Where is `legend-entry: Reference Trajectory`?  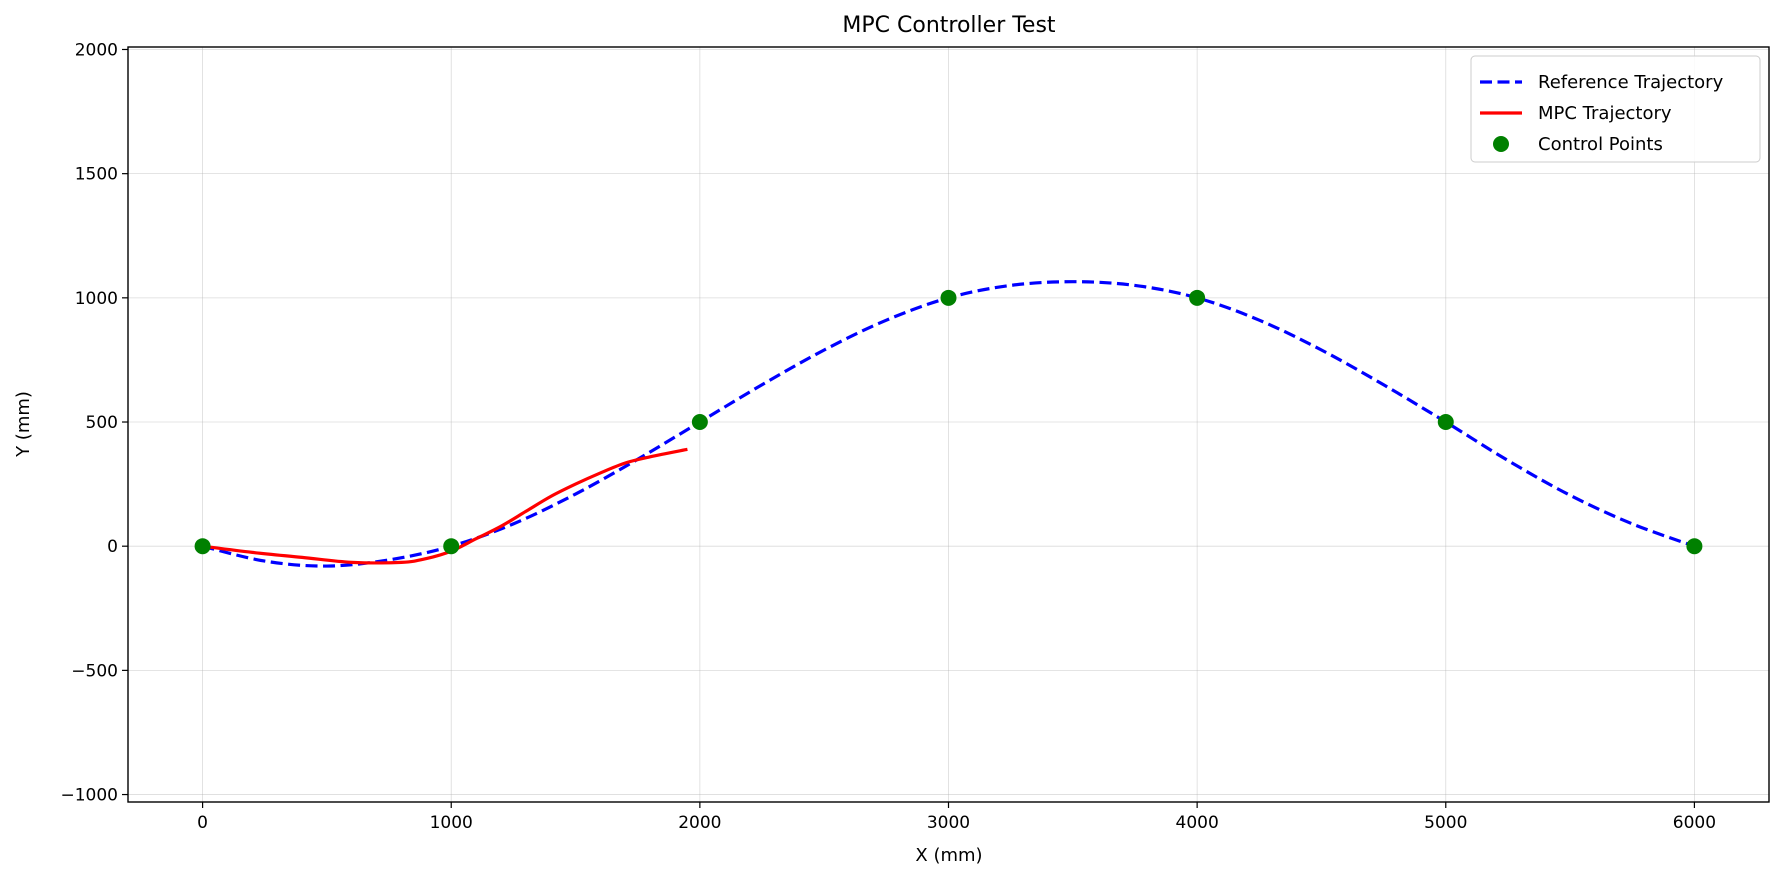
legend-entry: Reference Trajectory is located at coordinates (1602, 82).